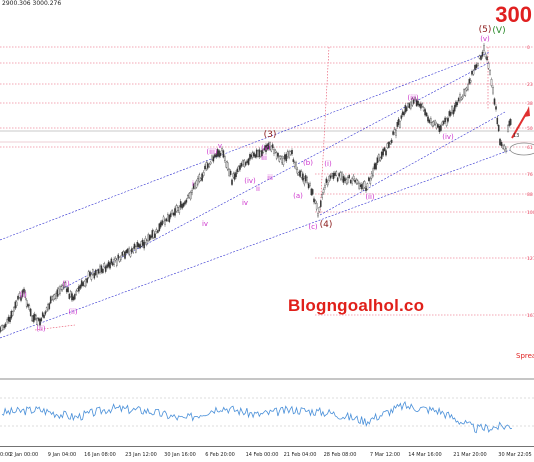 This screenshot has width=534, height=462. Describe the element at coordinates (100, 455) in the screenshot. I see `time-axis-label: 16 Jan 08:00` at that location.